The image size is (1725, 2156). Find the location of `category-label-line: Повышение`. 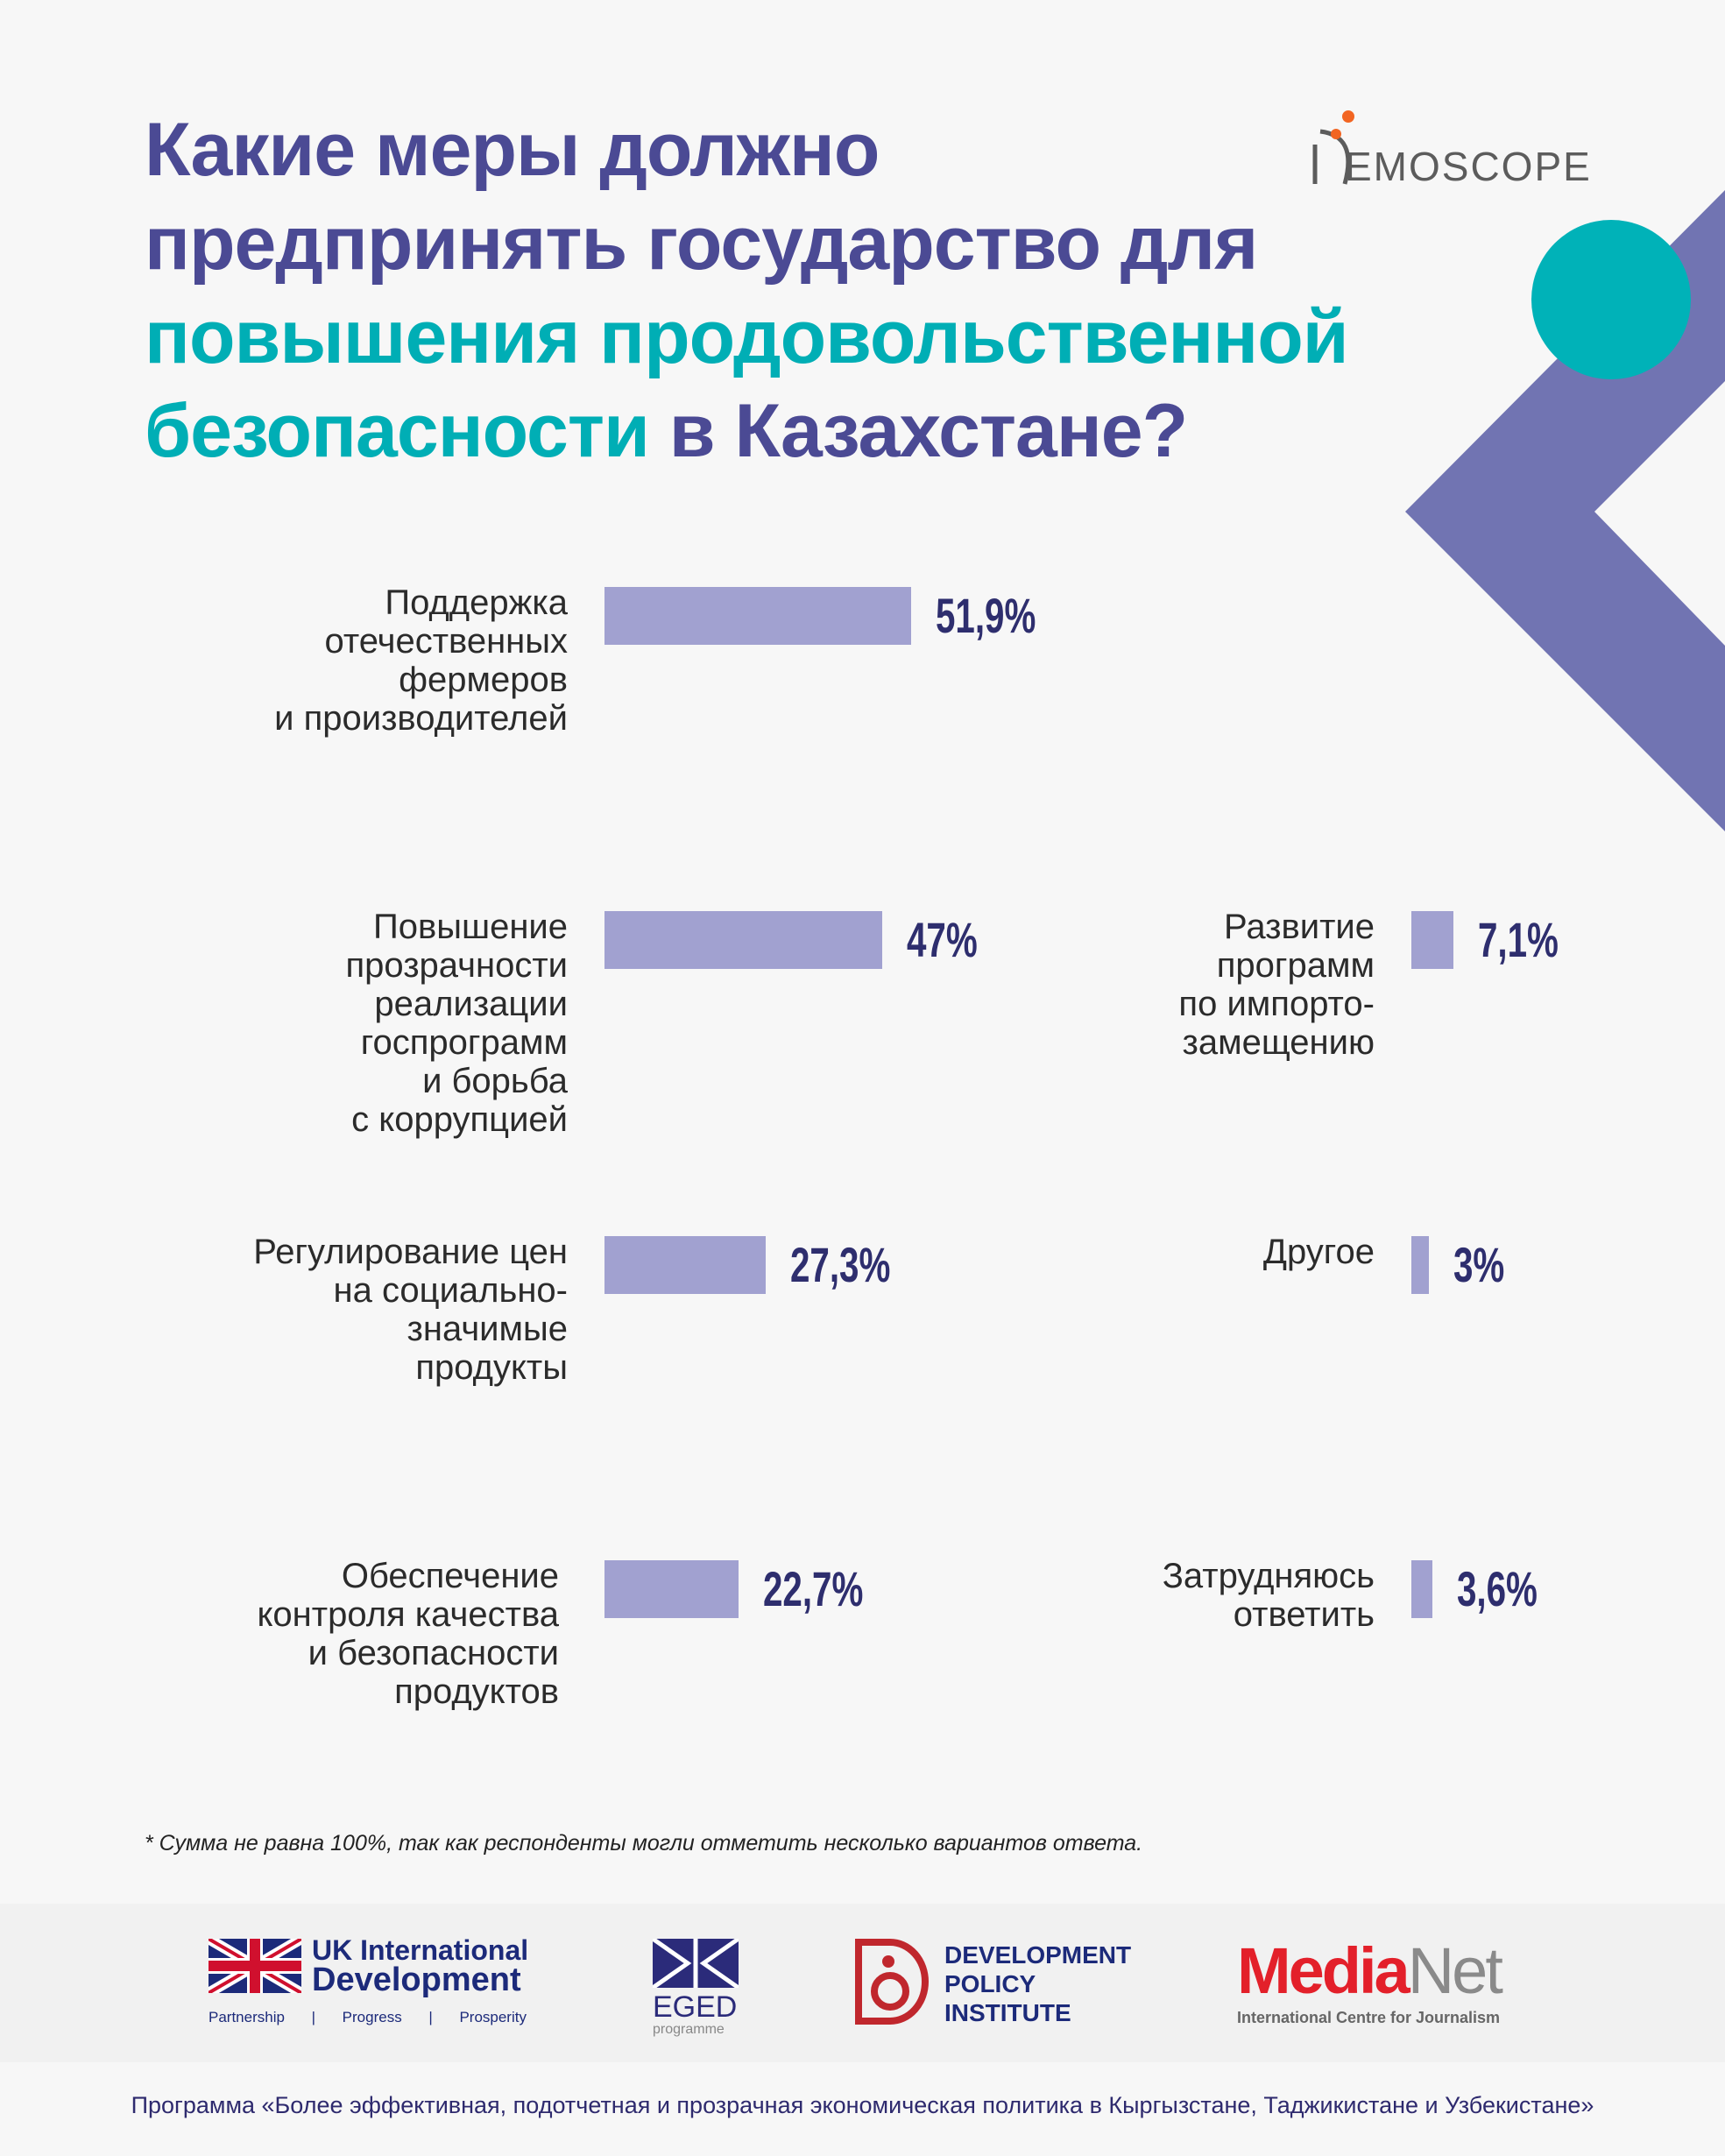

category-label-line: Повышение is located at coordinates (470, 927).